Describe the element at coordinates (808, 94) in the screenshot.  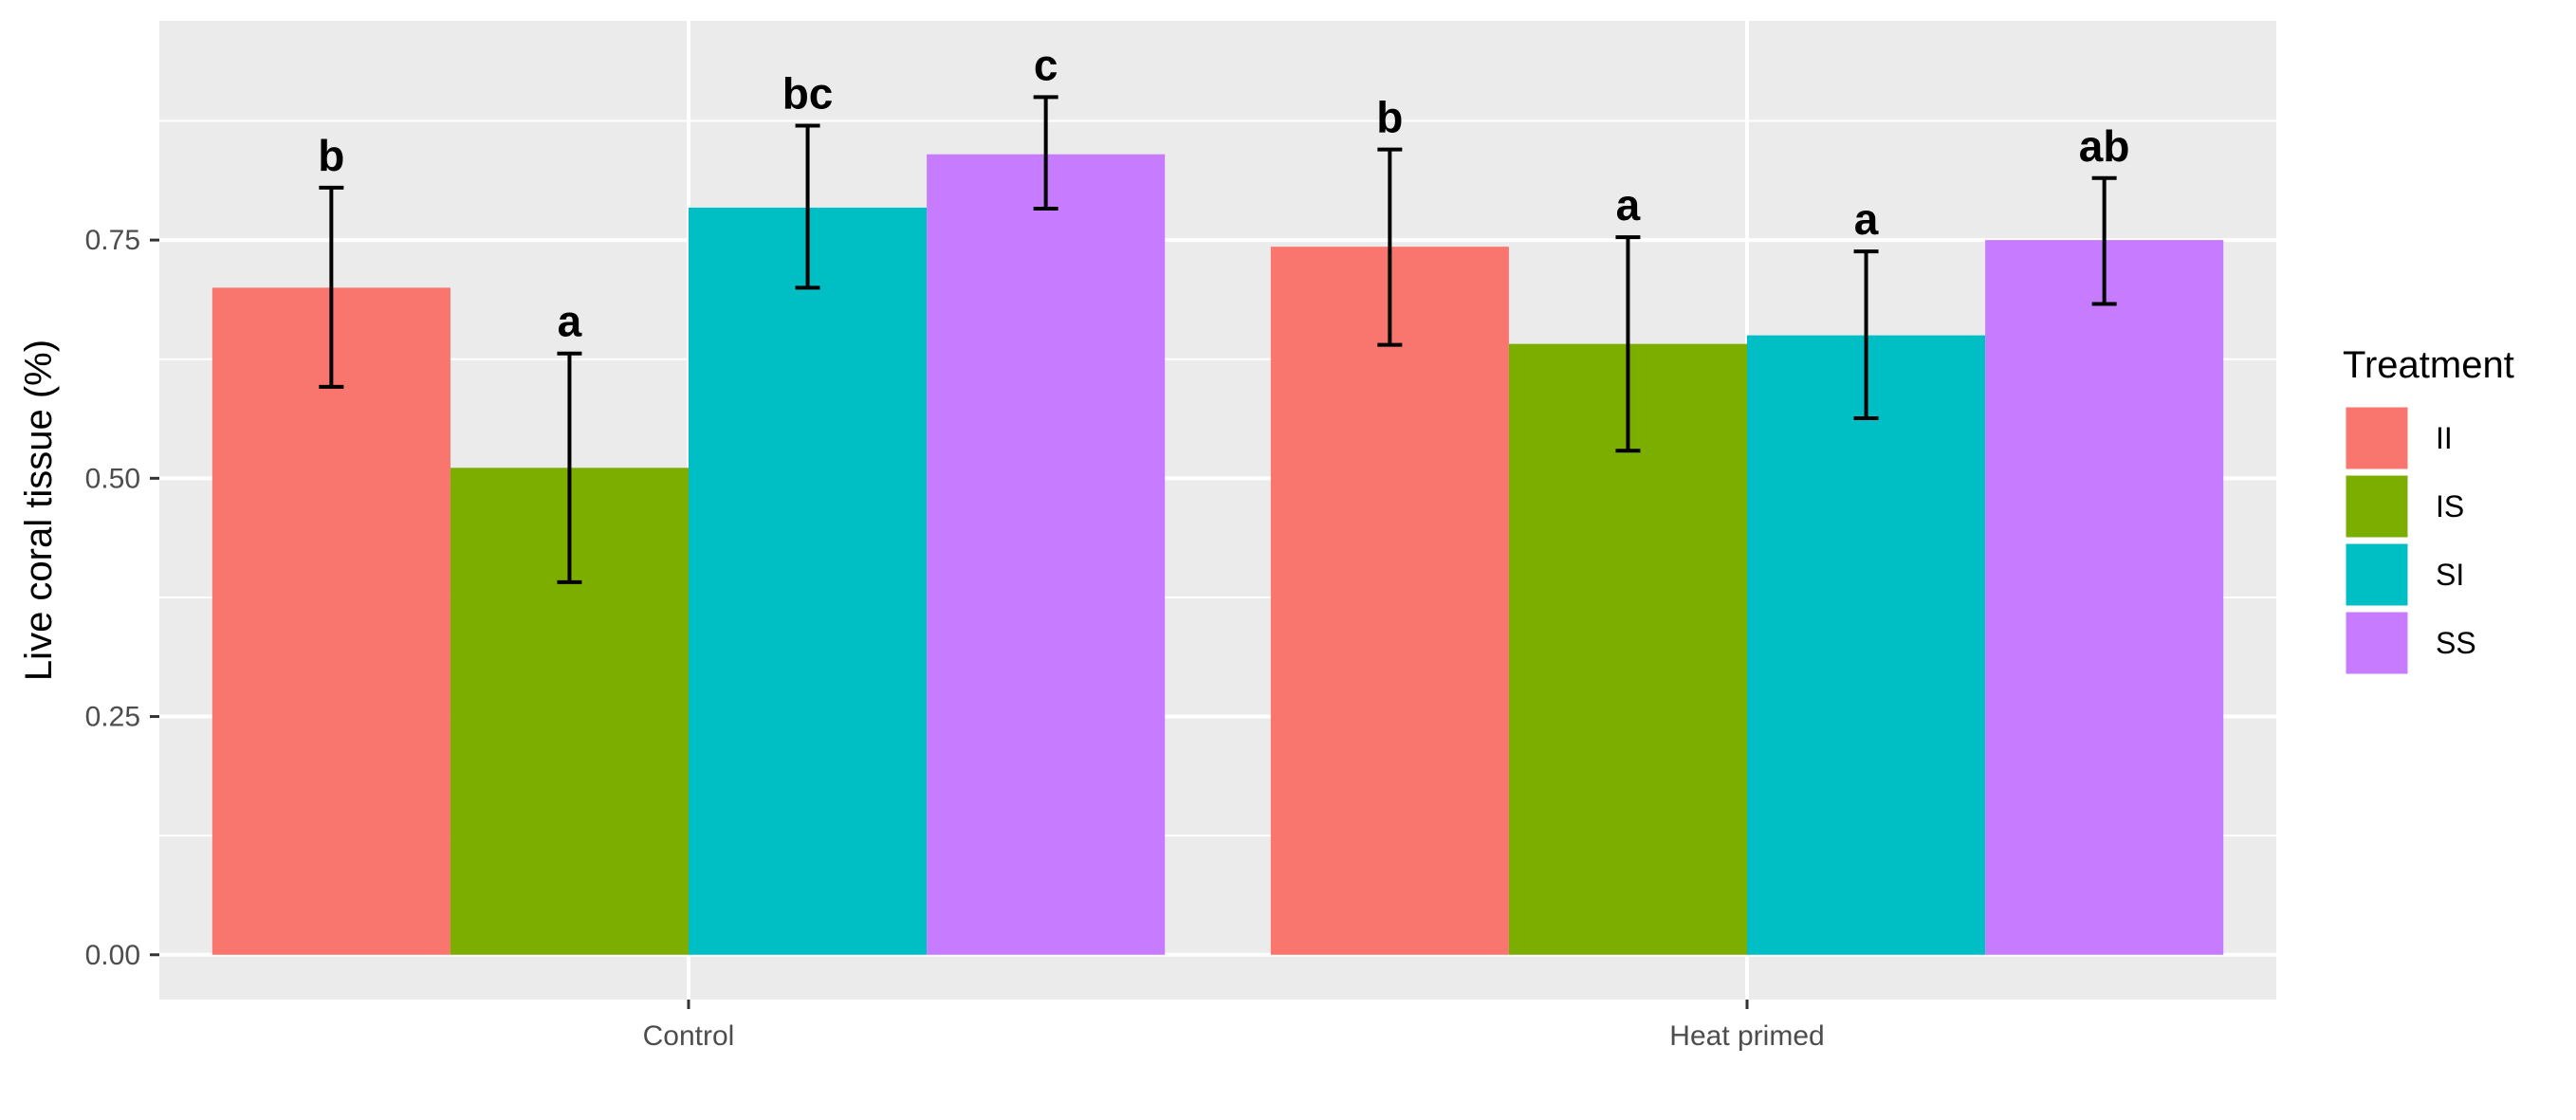
I see `significance-label: bc` at that location.